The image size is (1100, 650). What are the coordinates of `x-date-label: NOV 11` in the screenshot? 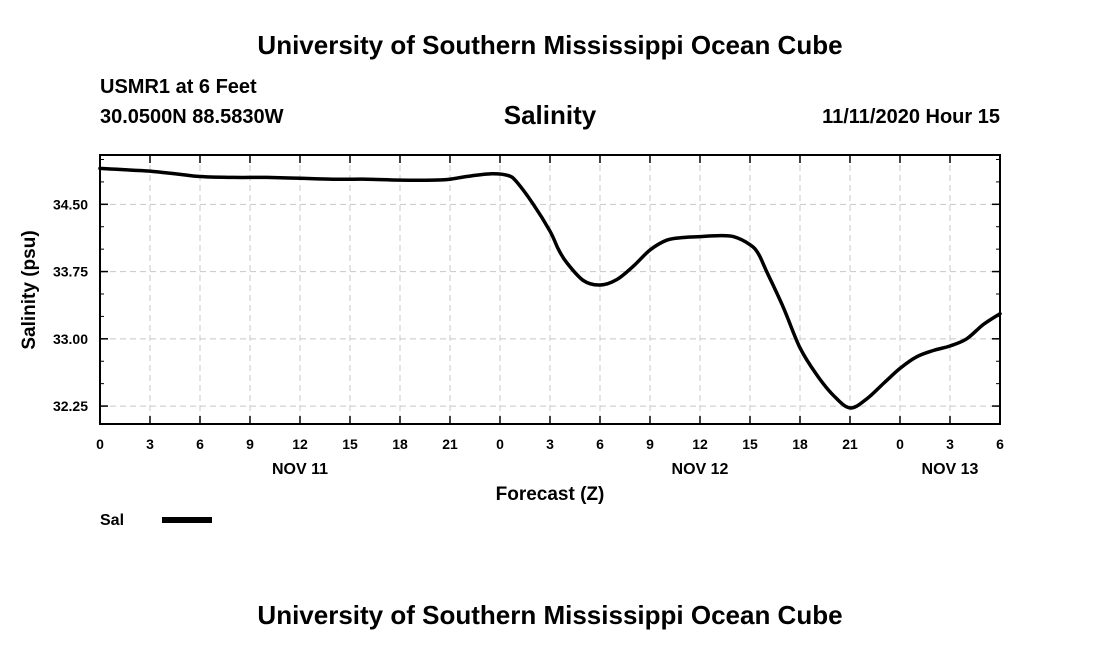 It's located at (300, 469).